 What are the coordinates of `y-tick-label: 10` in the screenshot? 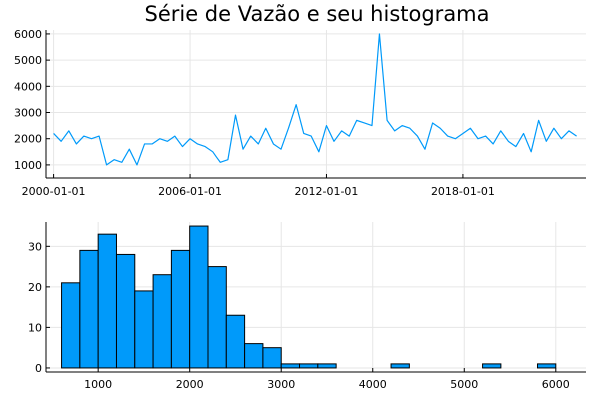 It's located at (35, 327).